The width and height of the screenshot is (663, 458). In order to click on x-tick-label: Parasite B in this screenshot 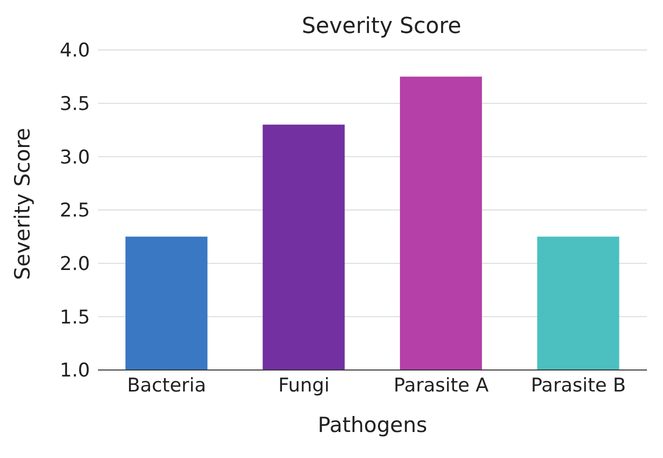, I will do `click(578, 385)`.